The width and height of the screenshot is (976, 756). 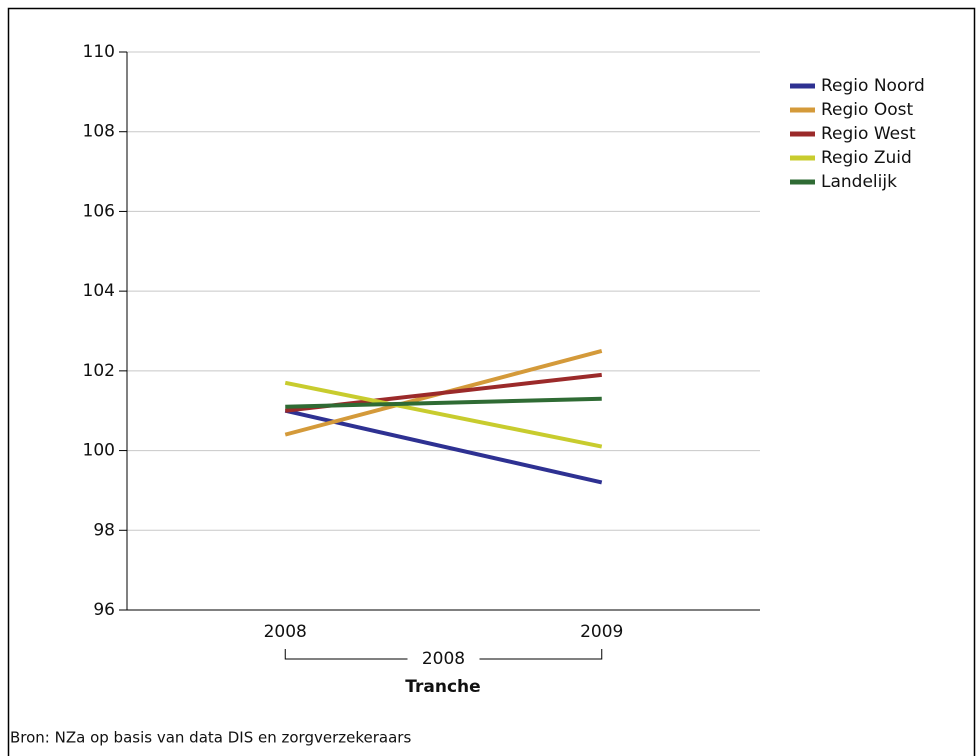 What do you see at coordinates (99, 371) in the screenshot?
I see `y-tick-label: 102` at bounding box center [99, 371].